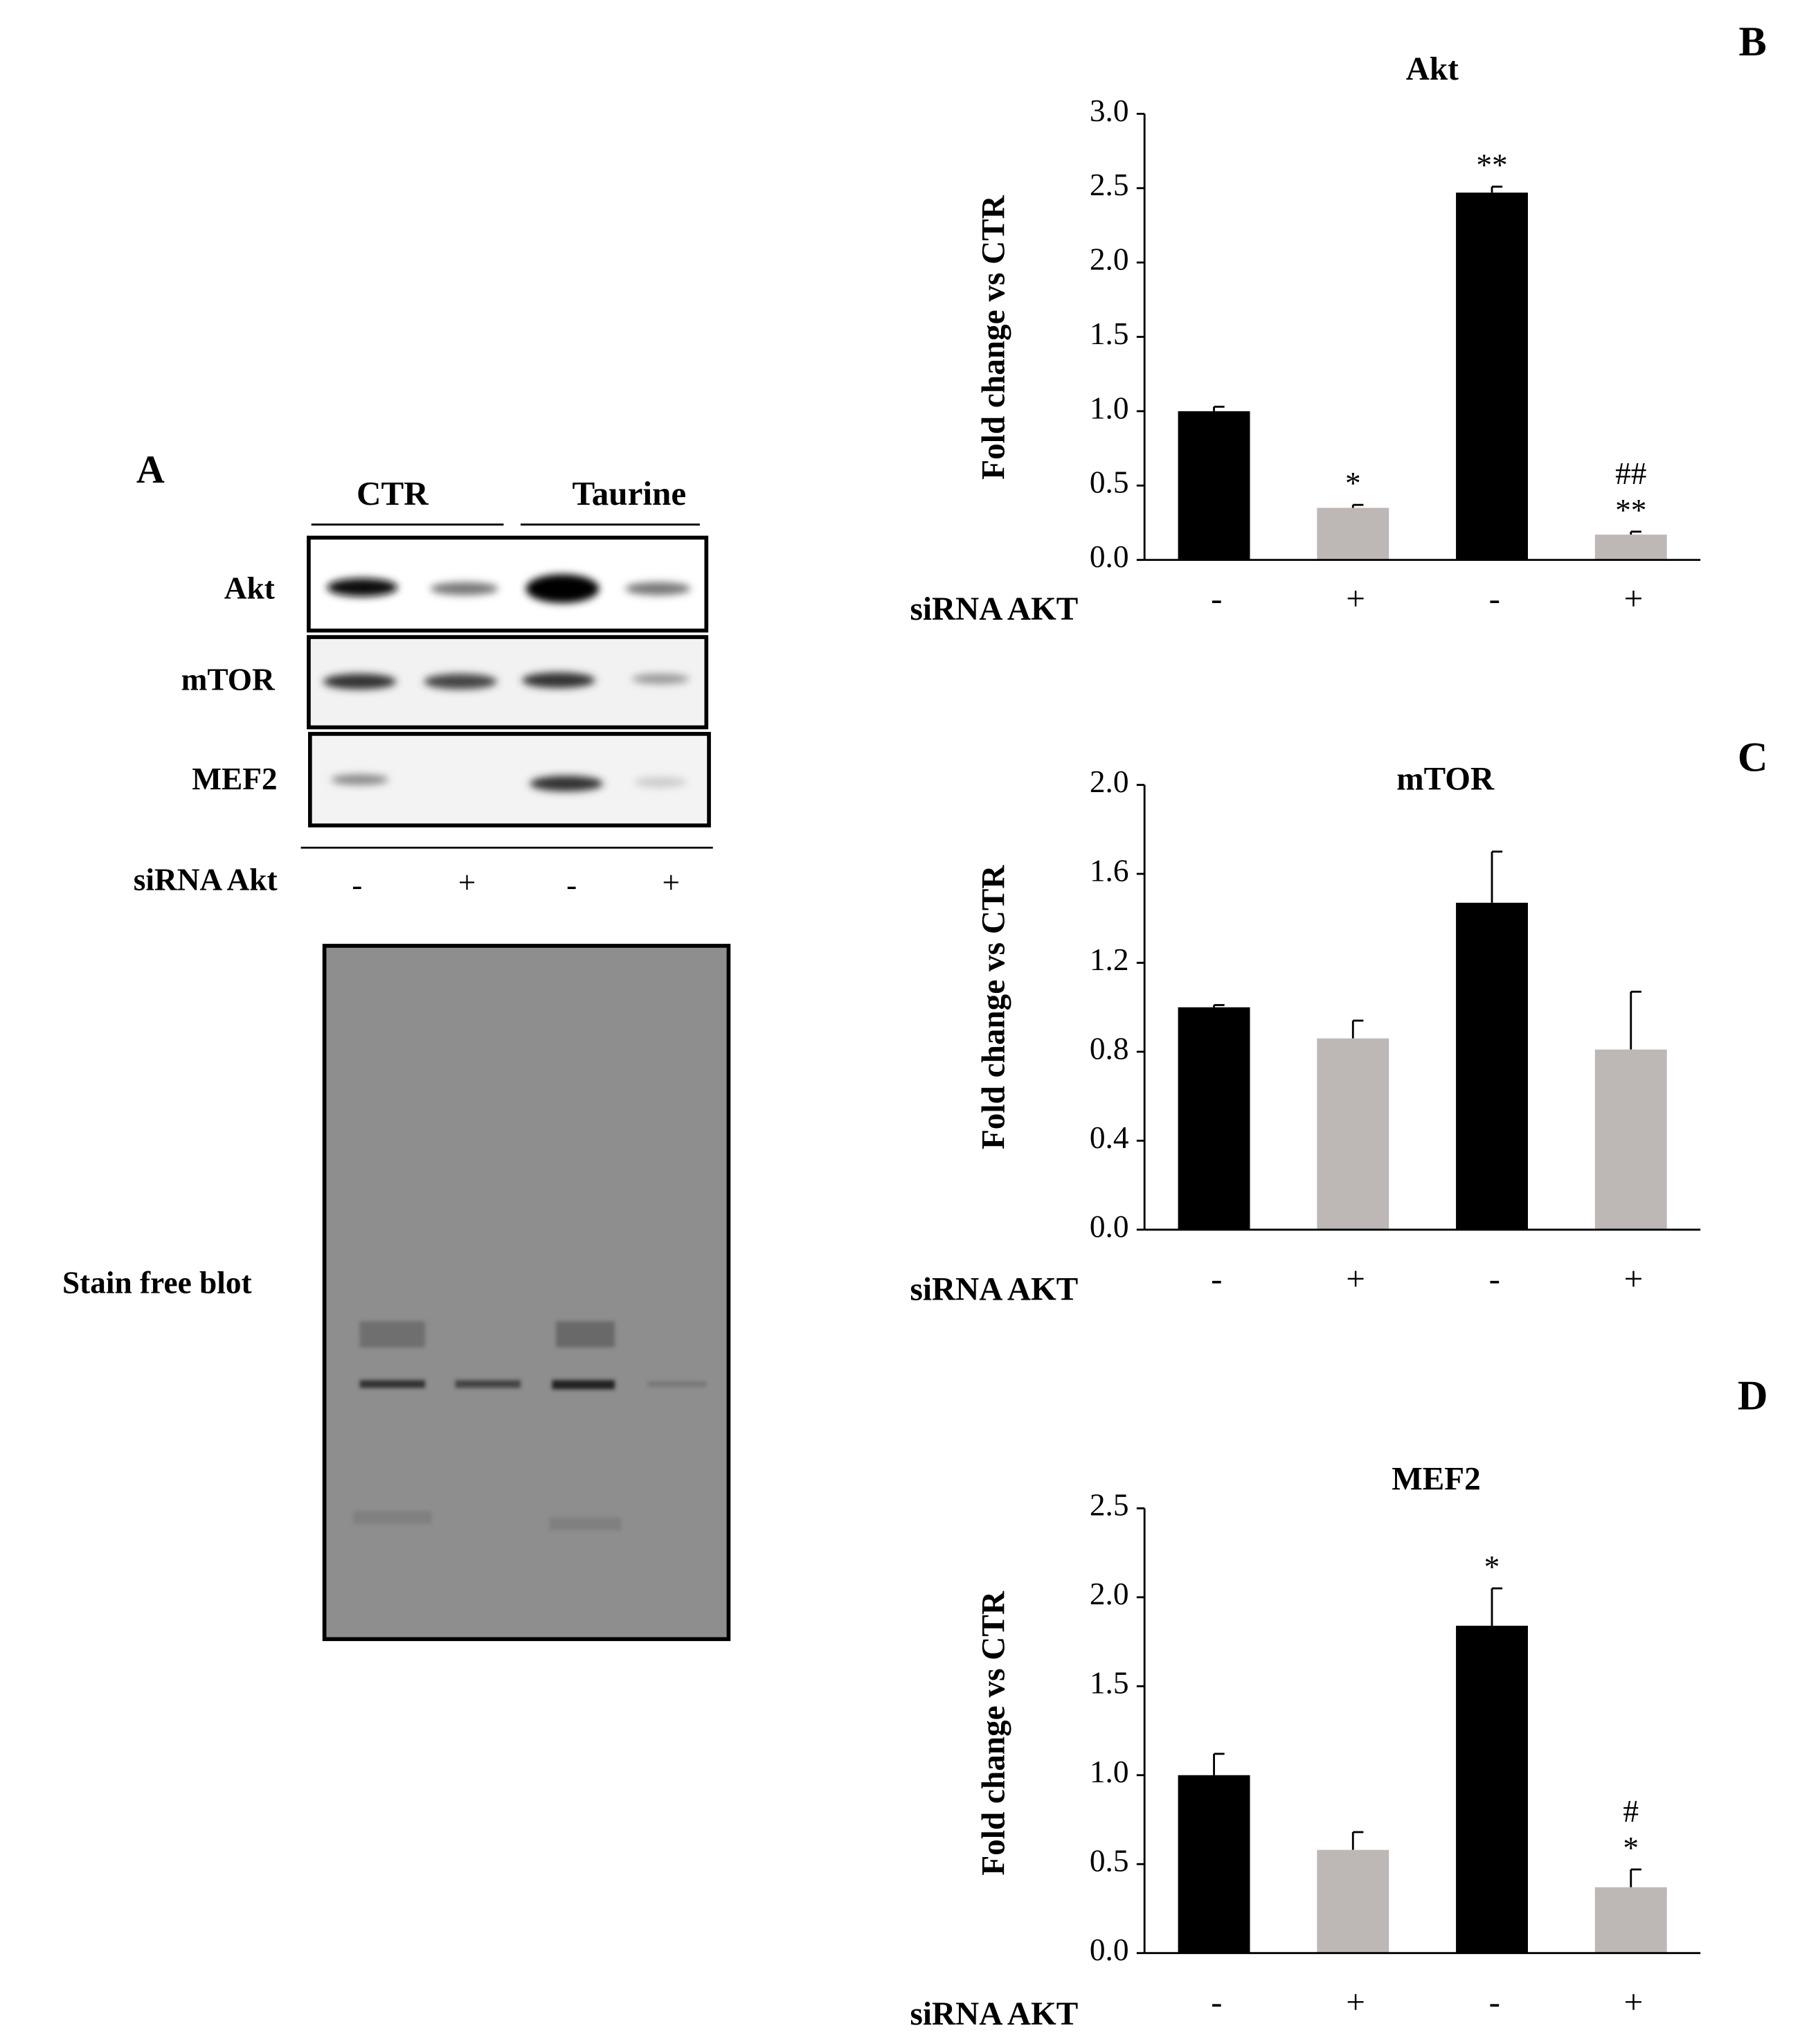 The width and height of the screenshot is (1809, 2044). What do you see at coordinates (1109, 111) in the screenshot?
I see `y-tick-label: 3.0` at bounding box center [1109, 111].